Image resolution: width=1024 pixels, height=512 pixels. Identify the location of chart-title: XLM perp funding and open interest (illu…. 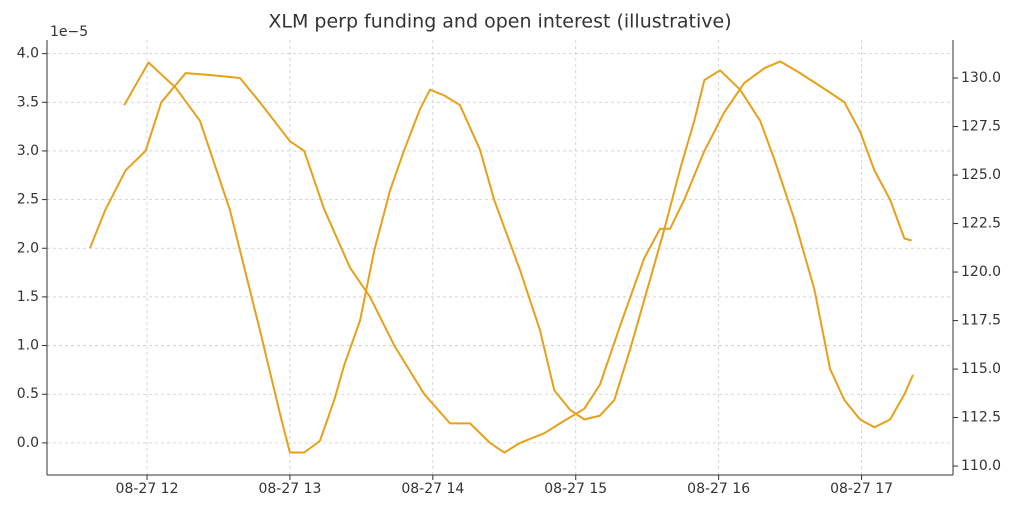
(499, 22).